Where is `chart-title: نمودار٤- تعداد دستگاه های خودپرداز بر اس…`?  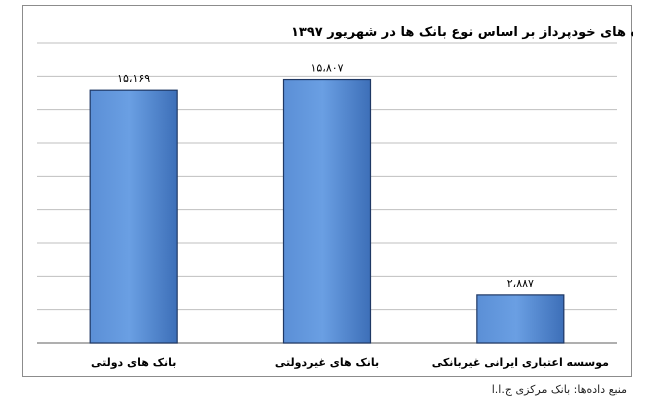
chart-title: نمودار٤- تعداد دستگاه های خودپرداز بر اس… is located at coordinates (462, 32).